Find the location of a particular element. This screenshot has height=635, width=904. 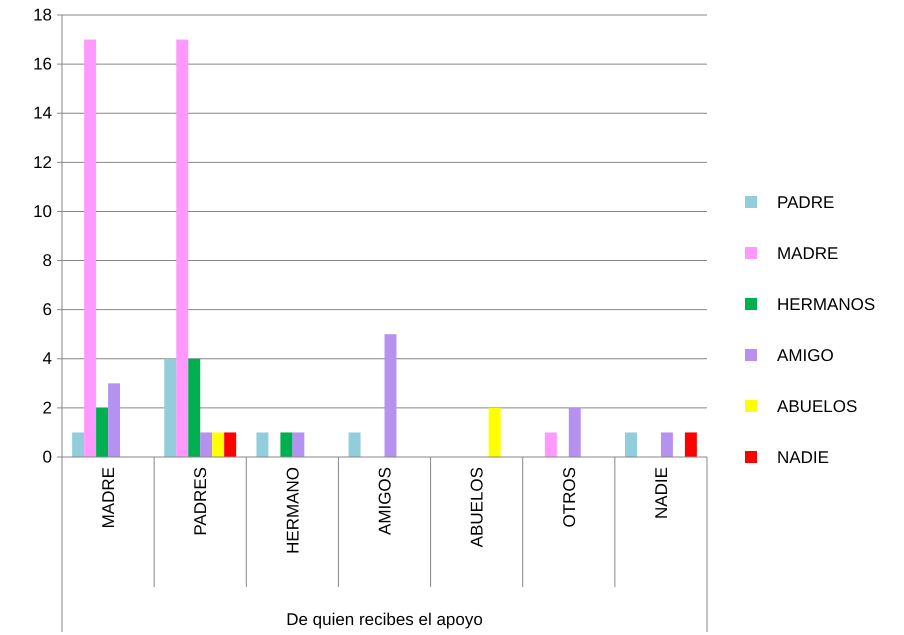

legend-label: PADRE is located at coordinates (805, 202).